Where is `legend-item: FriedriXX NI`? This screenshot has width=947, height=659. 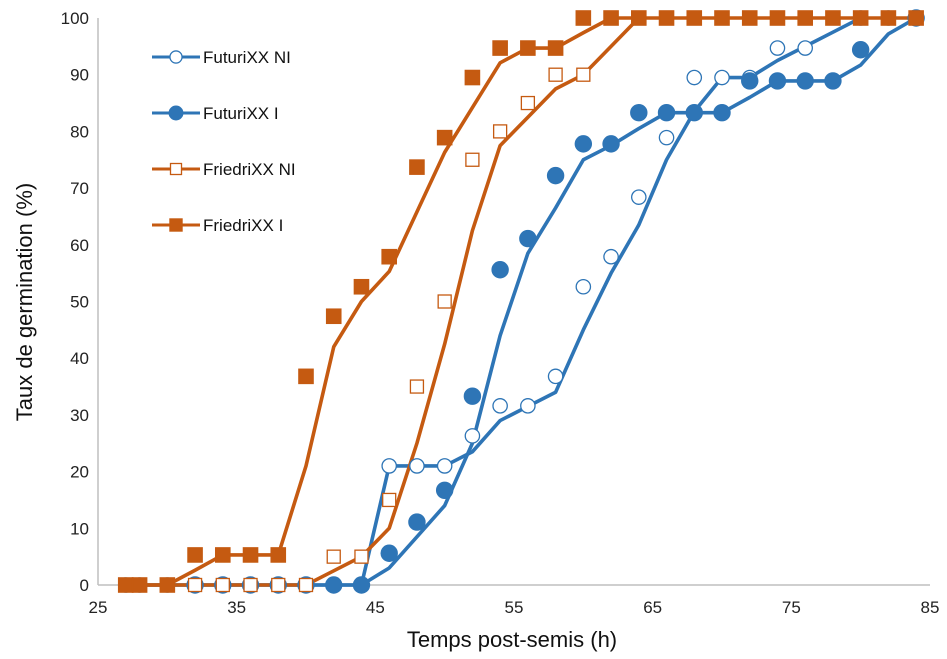 legend-item: FriedriXX NI is located at coordinates (224, 169).